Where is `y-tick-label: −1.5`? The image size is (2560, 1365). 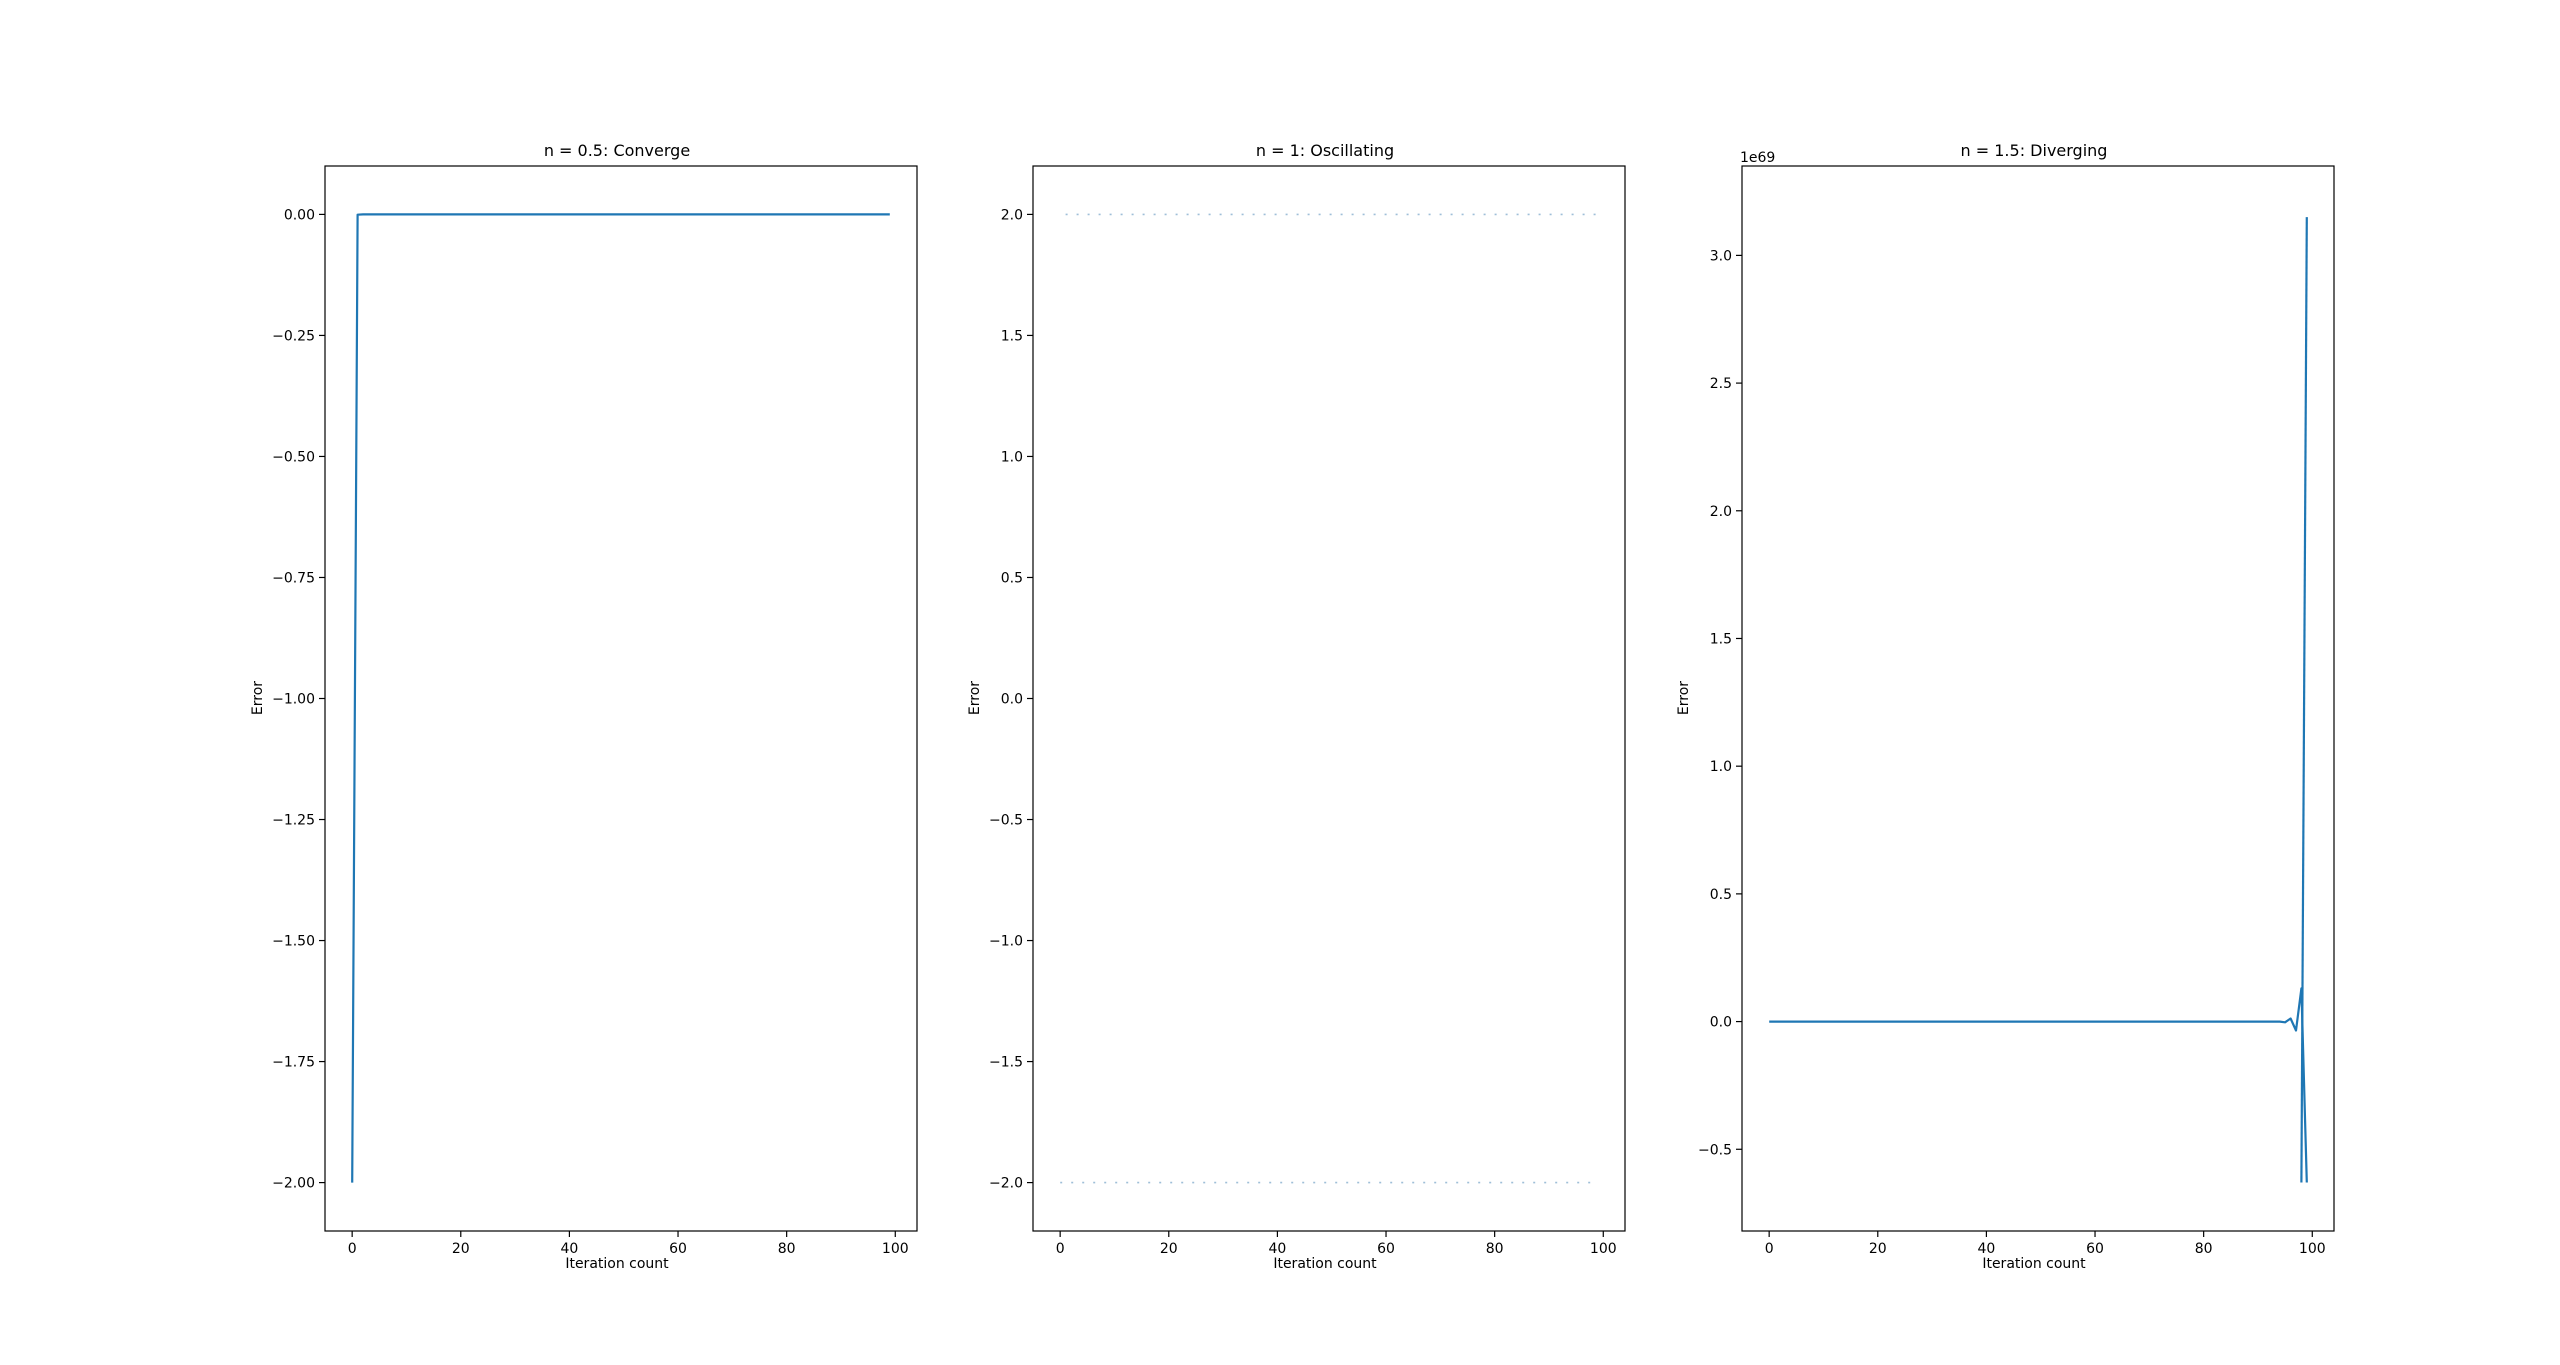
y-tick-label: −1.5 is located at coordinates (1006, 1063).